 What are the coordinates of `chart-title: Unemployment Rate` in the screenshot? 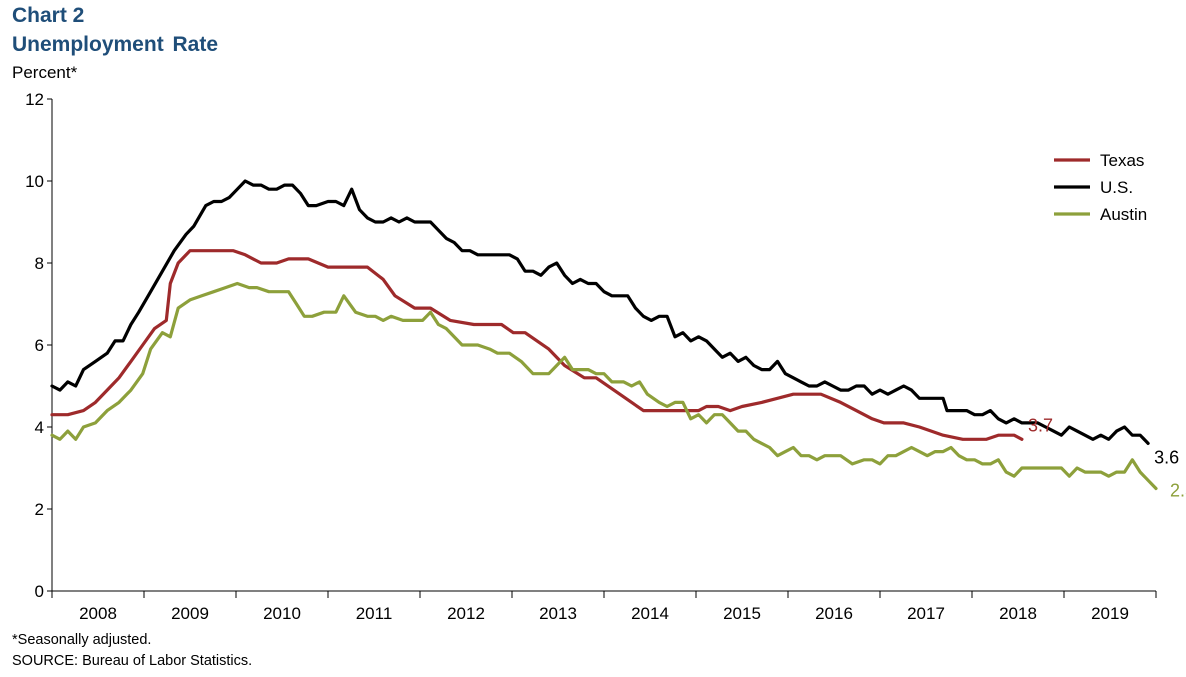 It's located at (115, 44).